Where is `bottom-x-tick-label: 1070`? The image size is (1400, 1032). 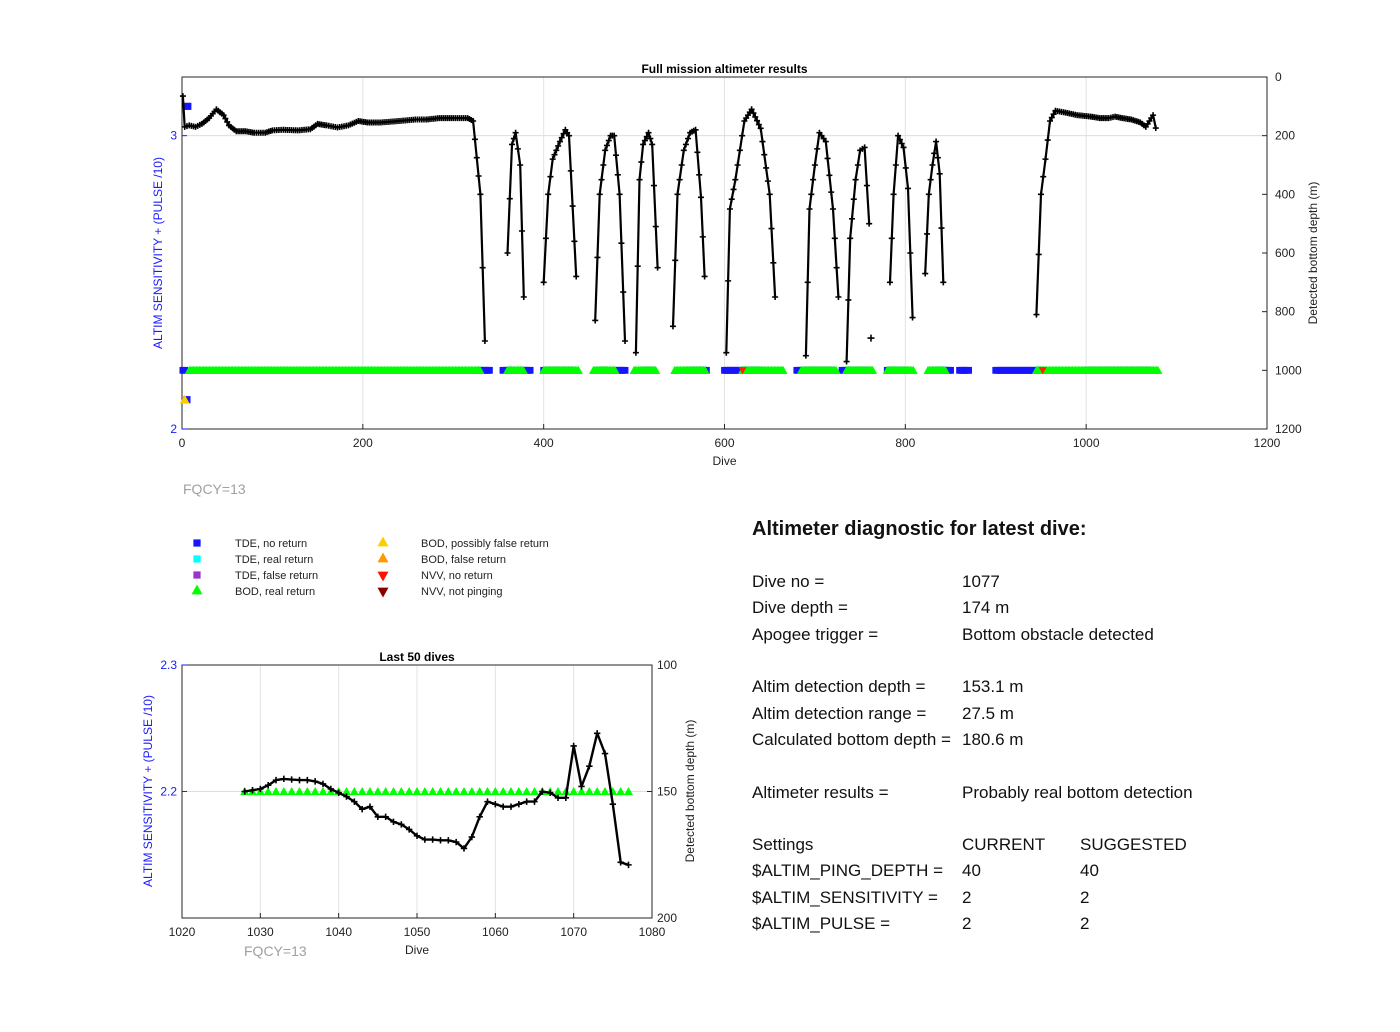
bottom-x-tick-label: 1070 is located at coordinates (573, 932).